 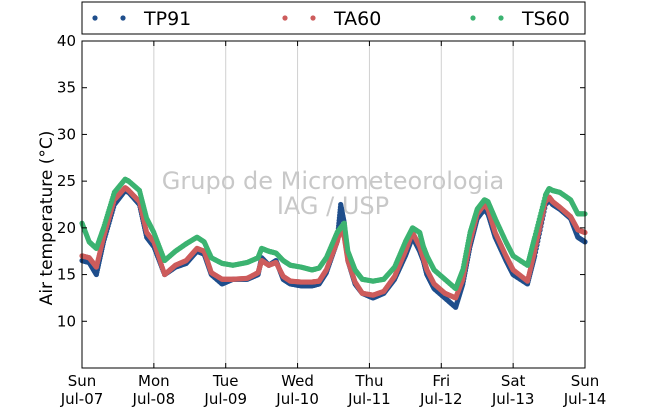 I want to click on x-tick-label-day: Sat, so click(x=513, y=381).